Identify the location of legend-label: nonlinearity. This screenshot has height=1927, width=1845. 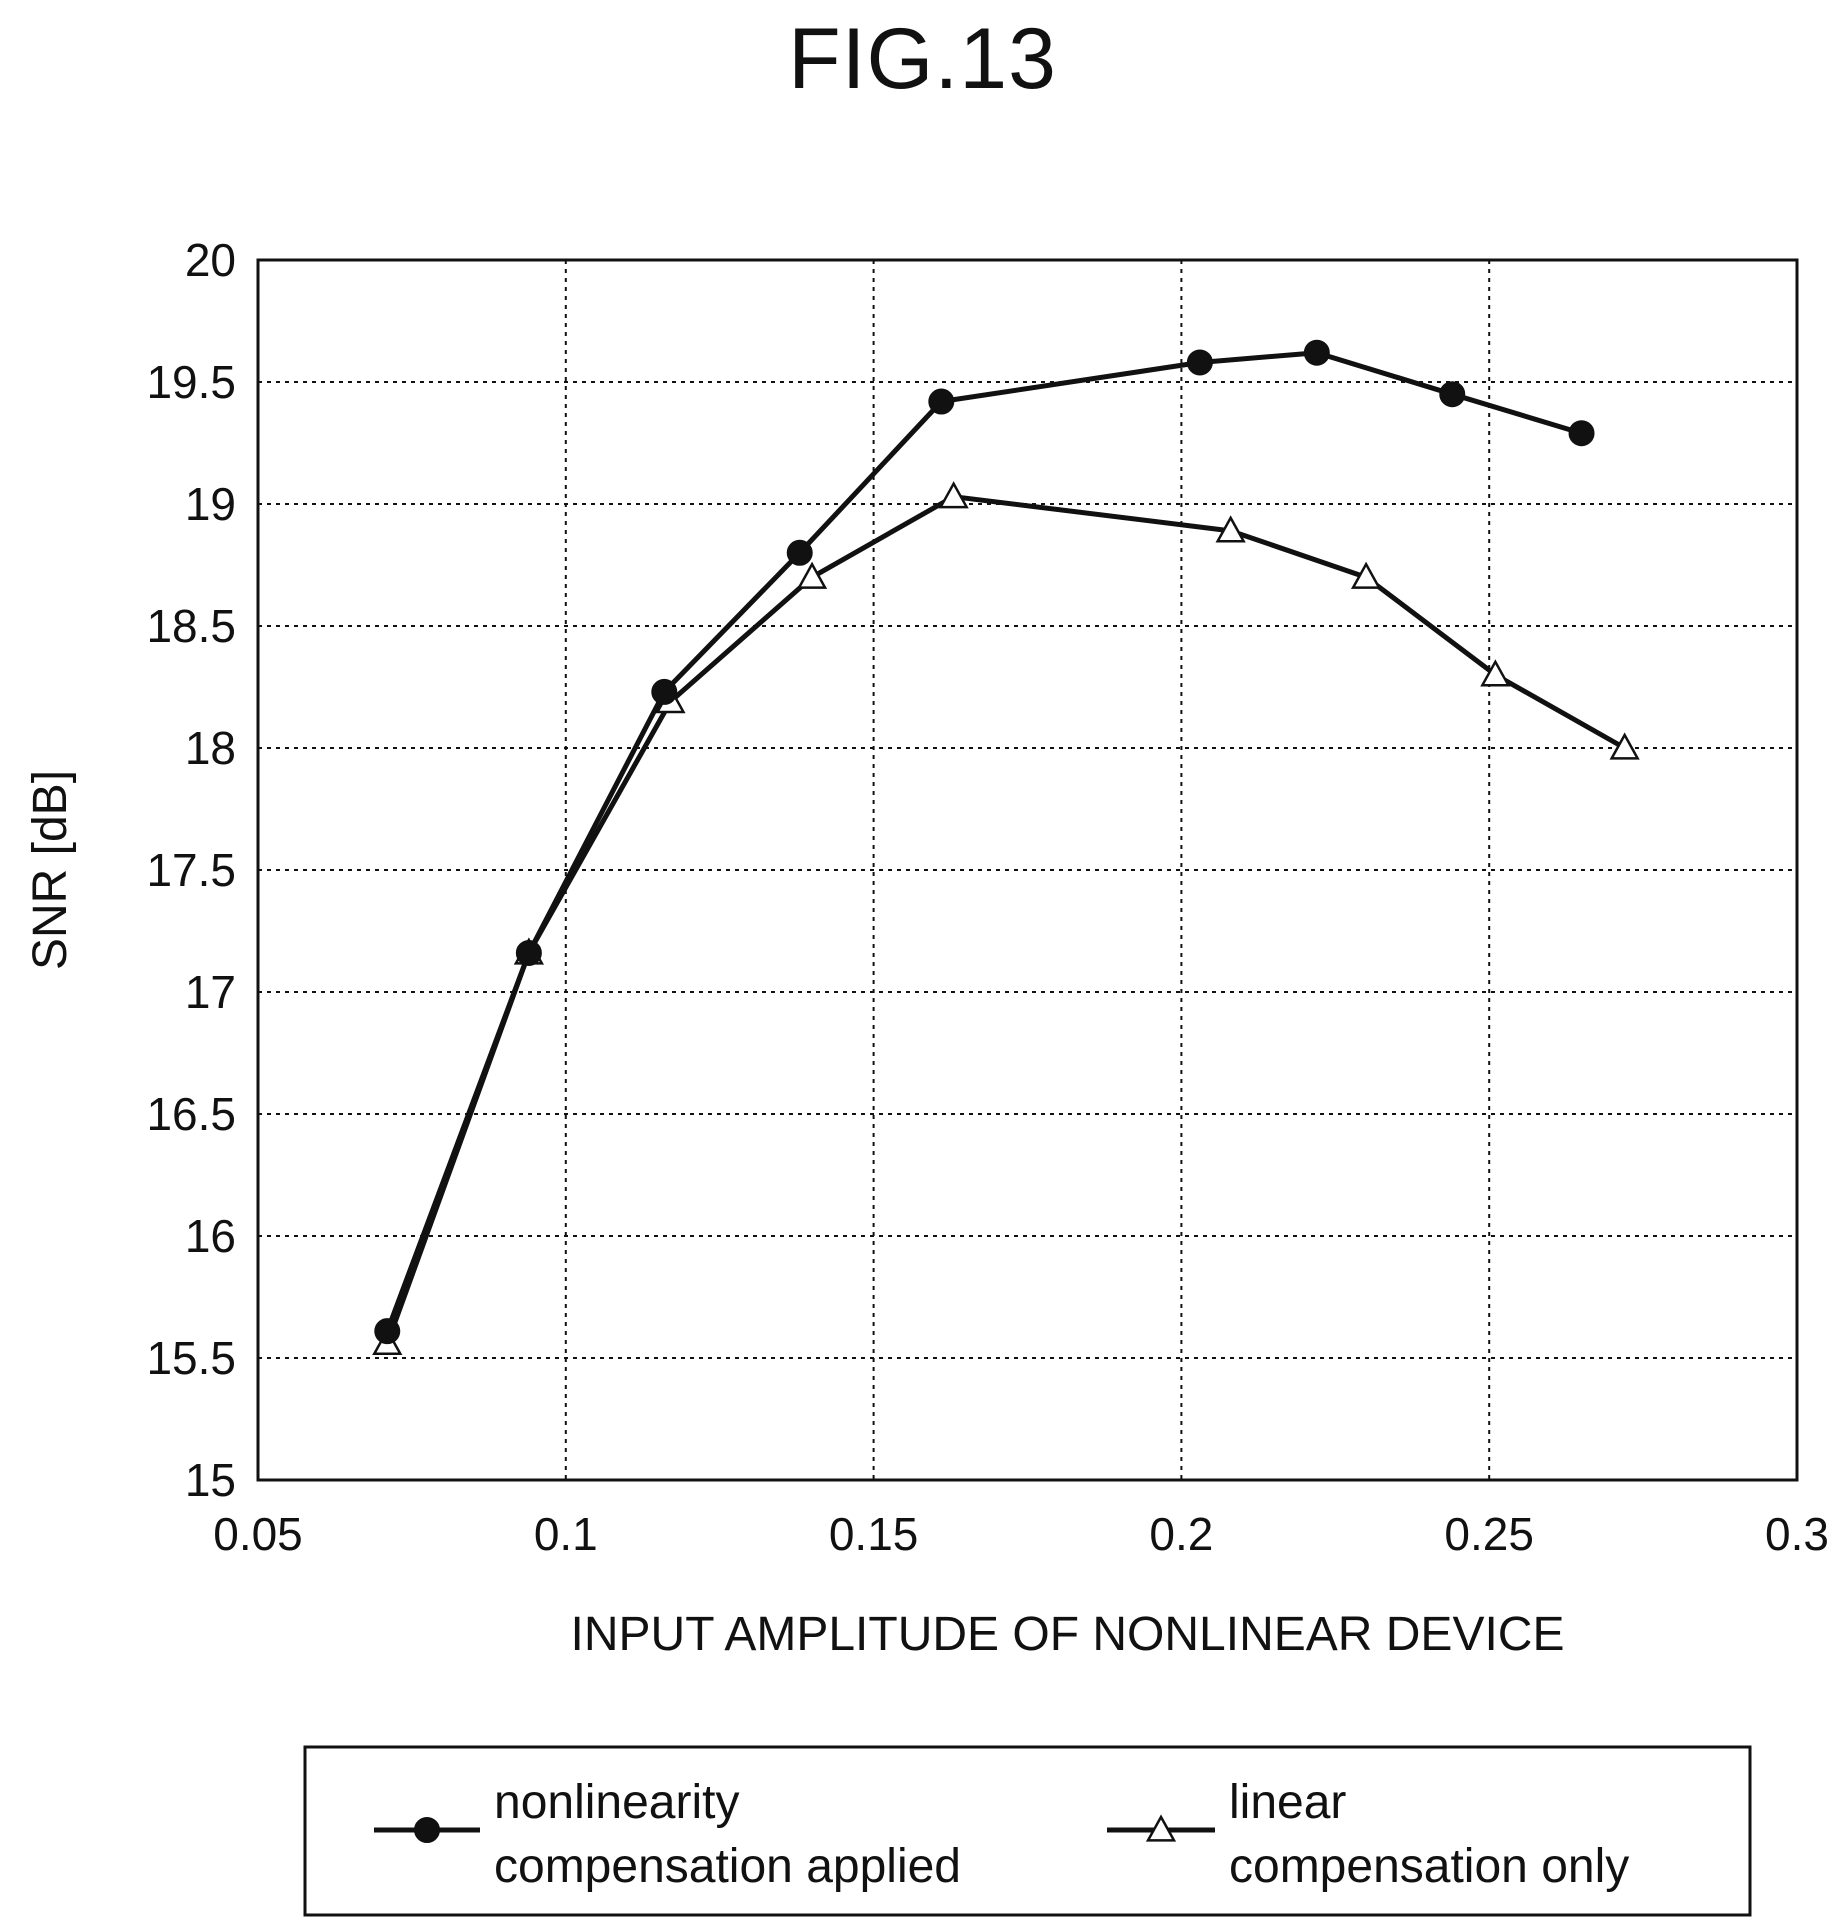
(616, 1802).